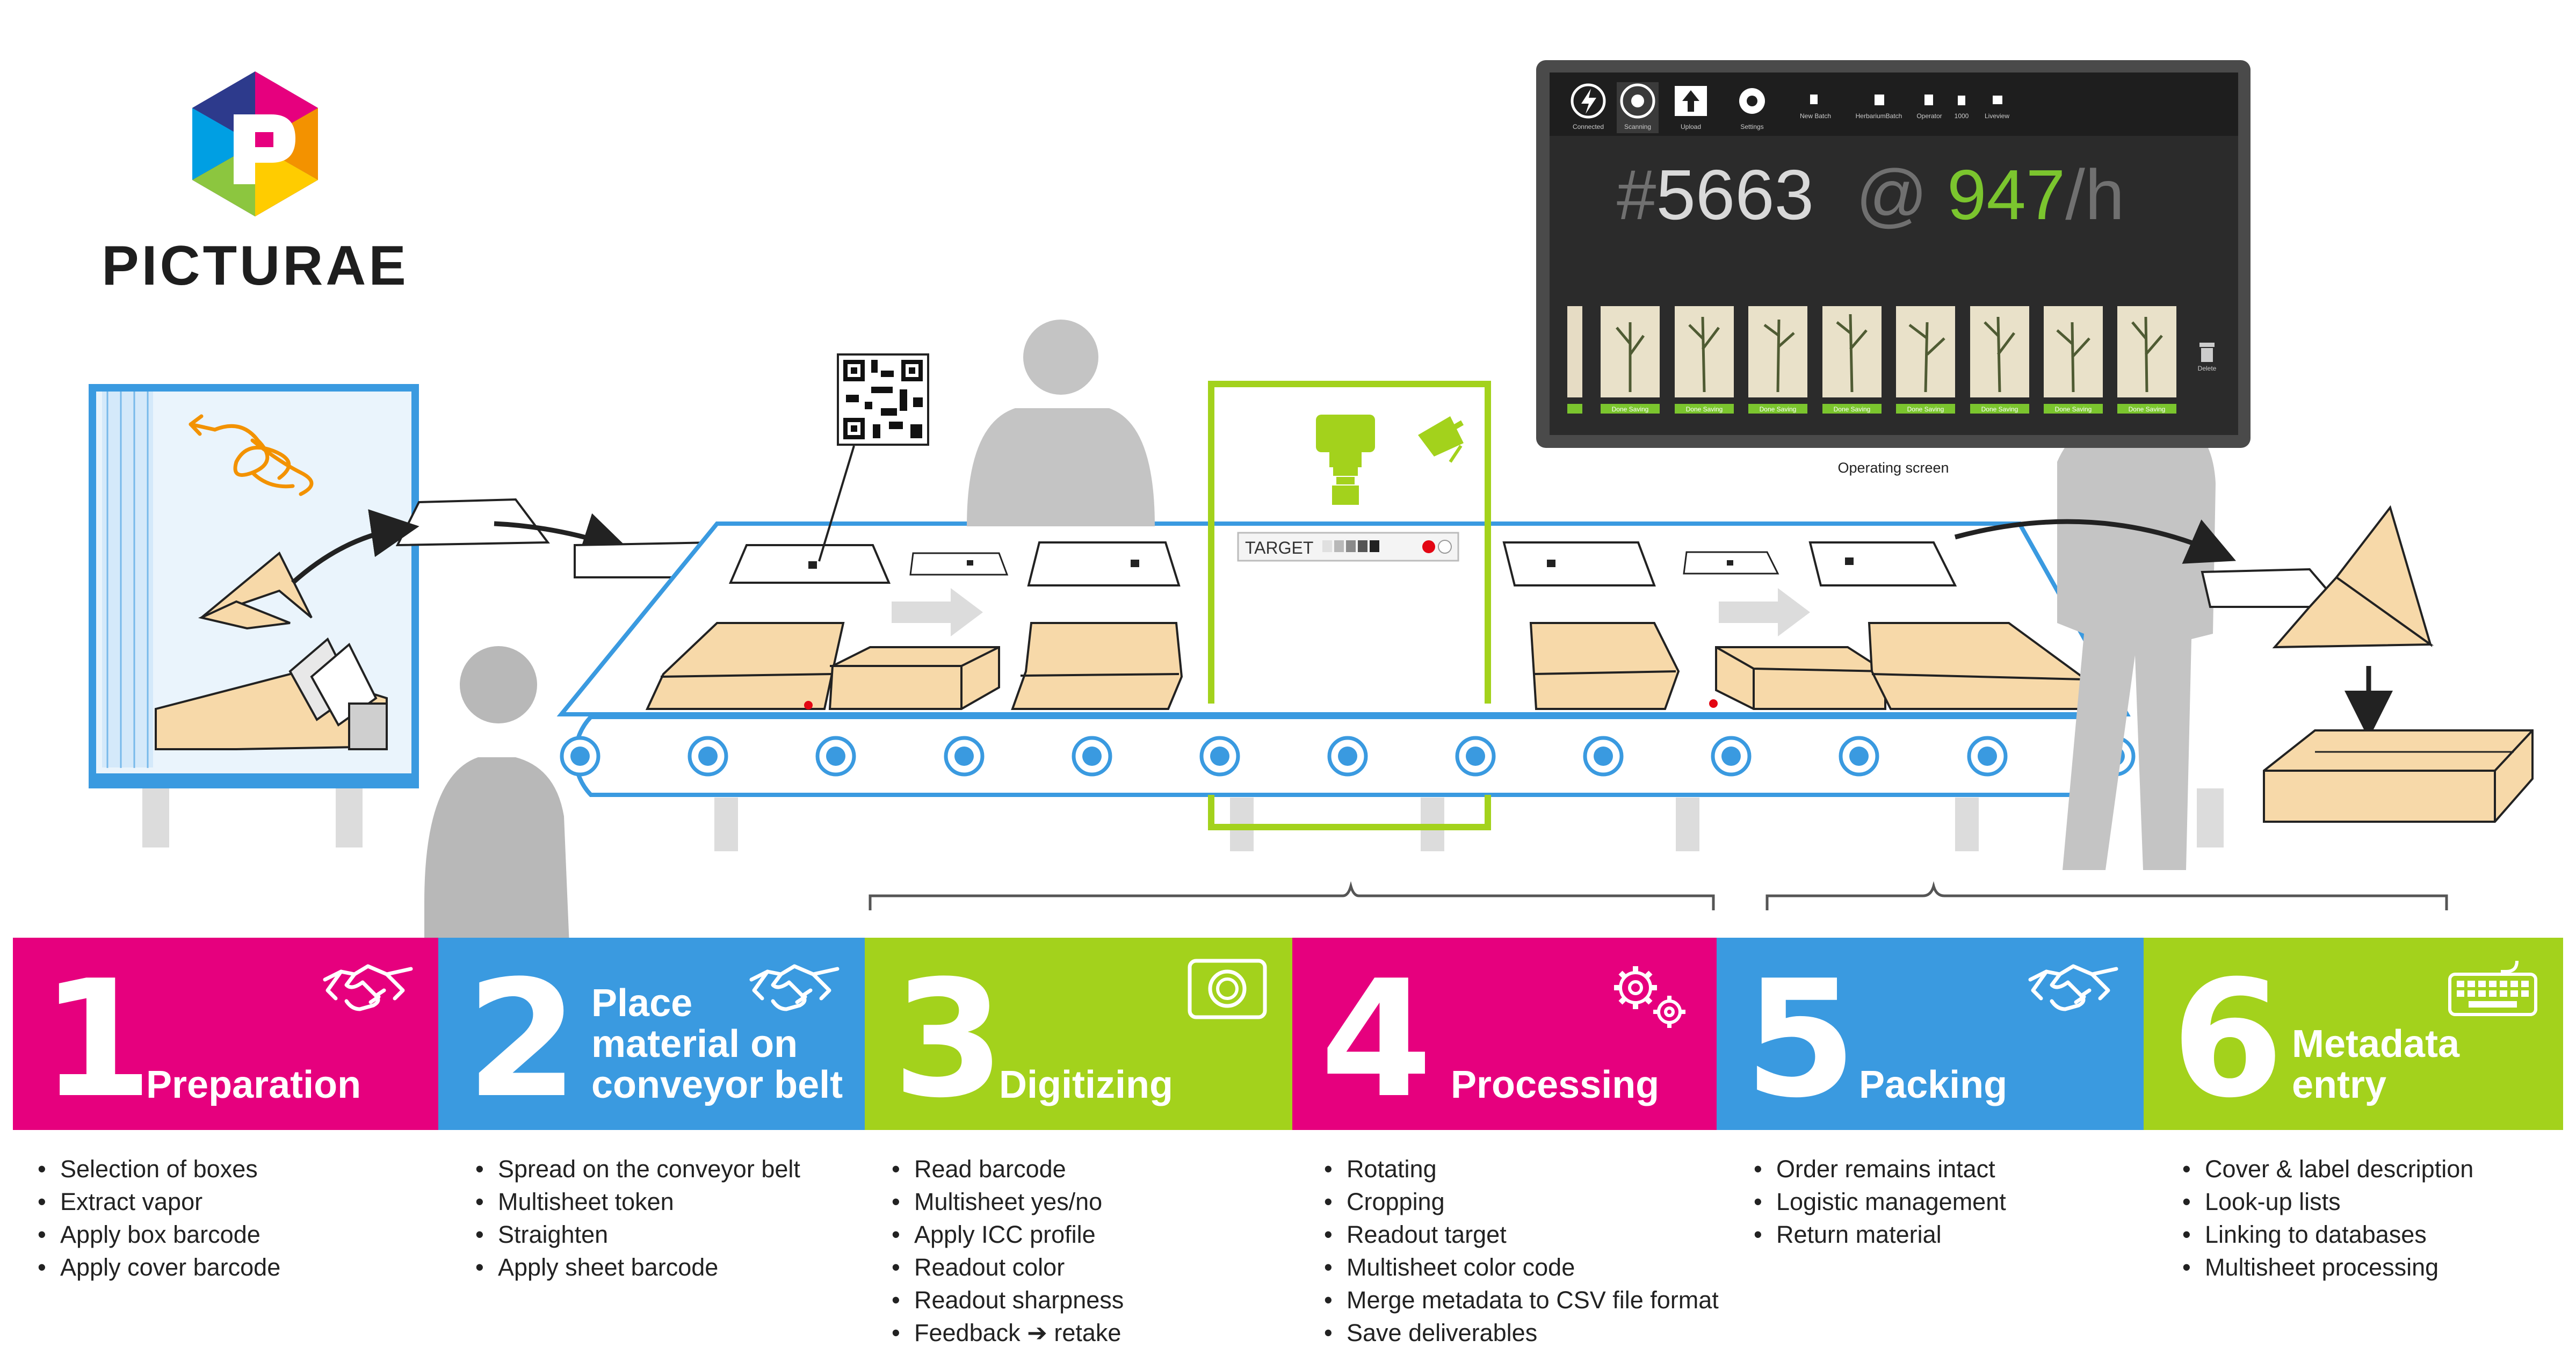 Image resolution: width=2576 pixels, height=1362 pixels. I want to click on step-number: 1, so click(97, 1038).